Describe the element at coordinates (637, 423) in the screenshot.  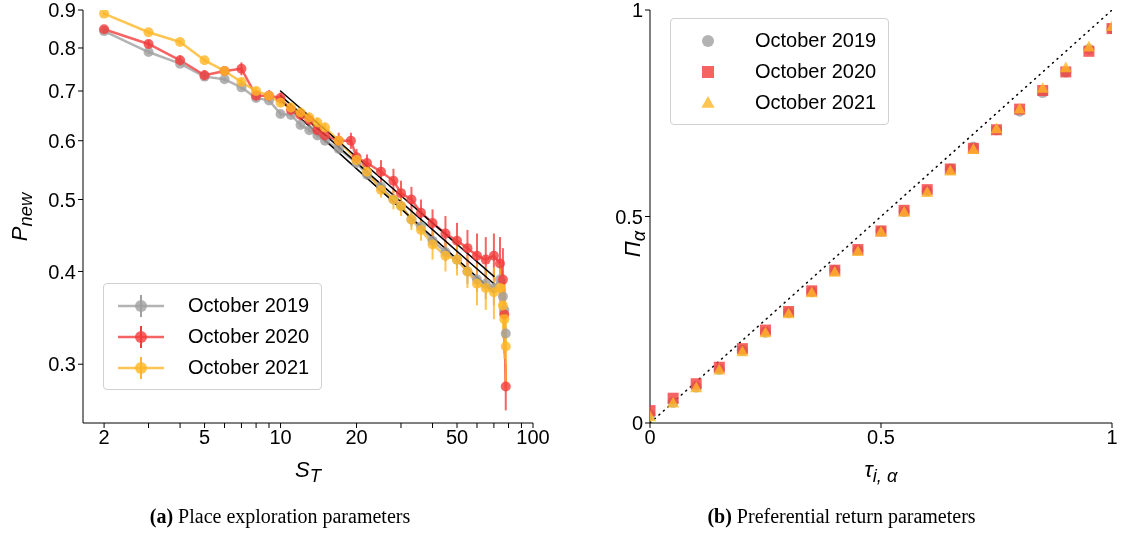
I see `y-tick-label: 0` at that location.